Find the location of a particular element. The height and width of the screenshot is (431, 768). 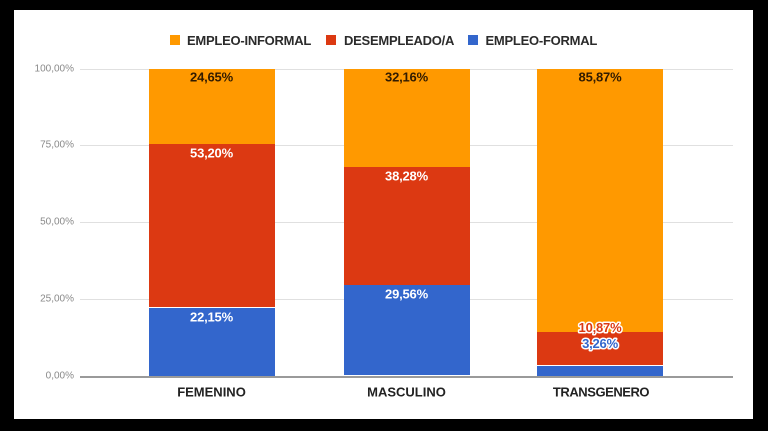

svg-text: 3,26% is located at coordinates (600, 343).